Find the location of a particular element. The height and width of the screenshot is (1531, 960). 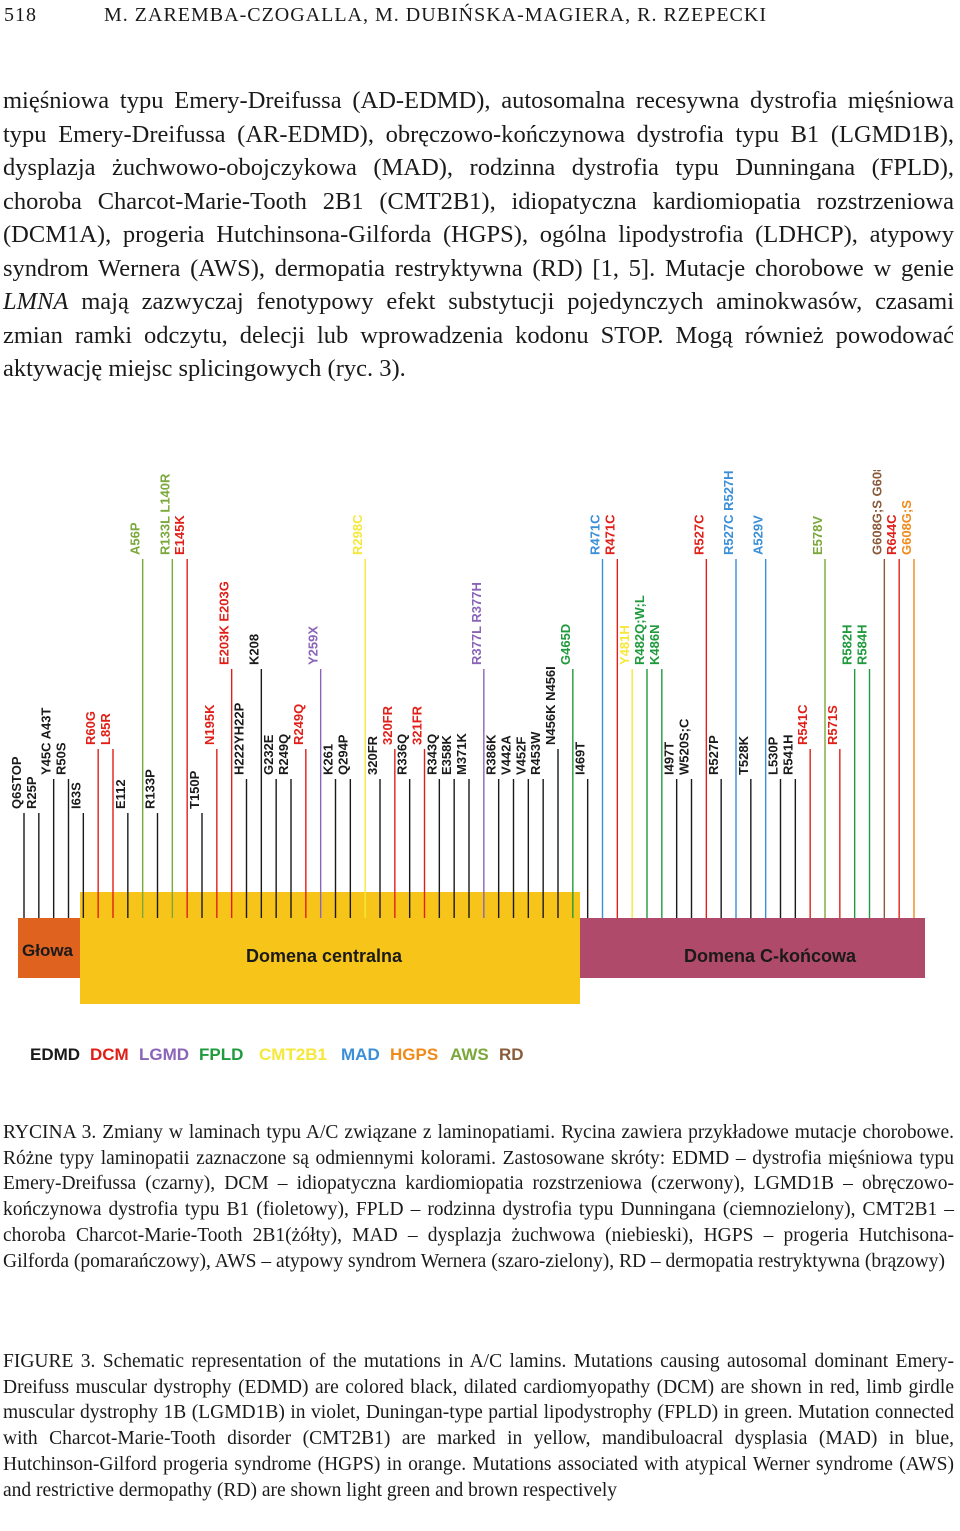

mutation-label: R298C is located at coordinates (357, 534).